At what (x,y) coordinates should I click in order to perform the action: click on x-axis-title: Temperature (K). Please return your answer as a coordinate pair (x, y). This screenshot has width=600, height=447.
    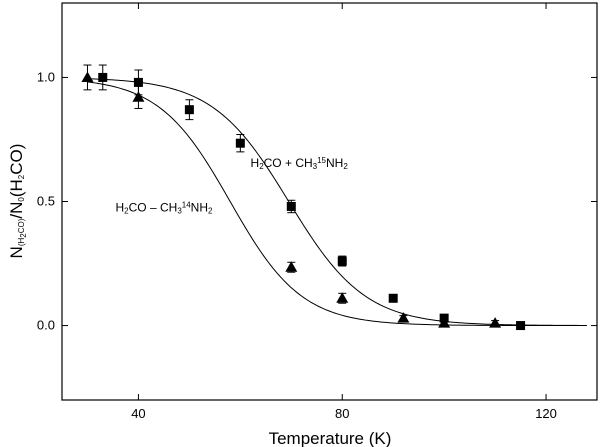
    Looking at the image, I should click on (330, 438).